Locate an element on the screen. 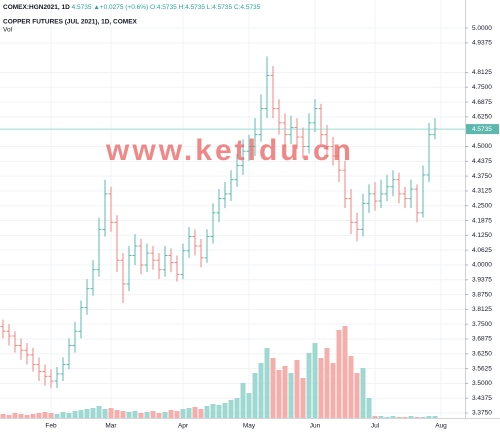 This screenshot has height=434, width=500. y-tick-label: 3.5625 is located at coordinates (482, 368).